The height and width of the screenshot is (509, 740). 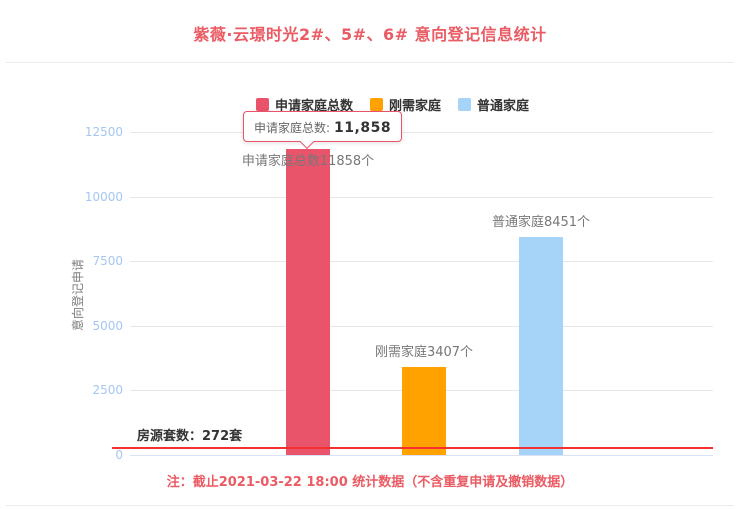 I want to click on y-tick-label: 10000, so click(x=103, y=196).